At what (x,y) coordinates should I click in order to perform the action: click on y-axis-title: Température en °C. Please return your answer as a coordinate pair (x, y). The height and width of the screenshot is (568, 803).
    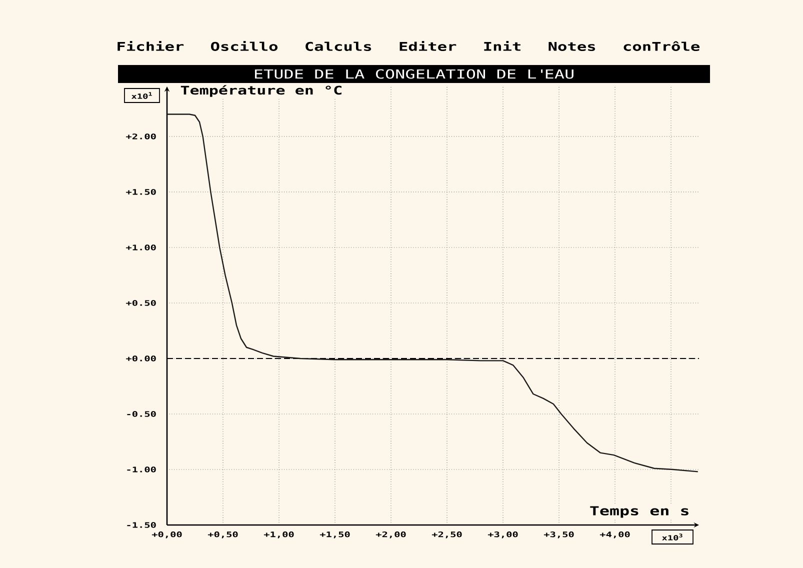
    Looking at the image, I should click on (261, 91).